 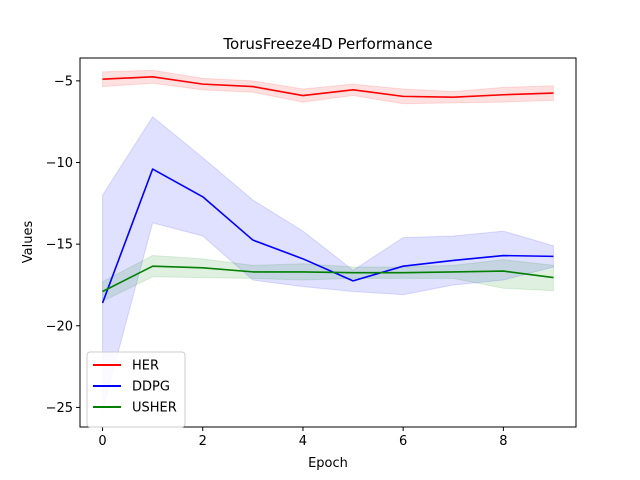 I want to click on x-tick-label-6: 6, so click(x=403, y=441).